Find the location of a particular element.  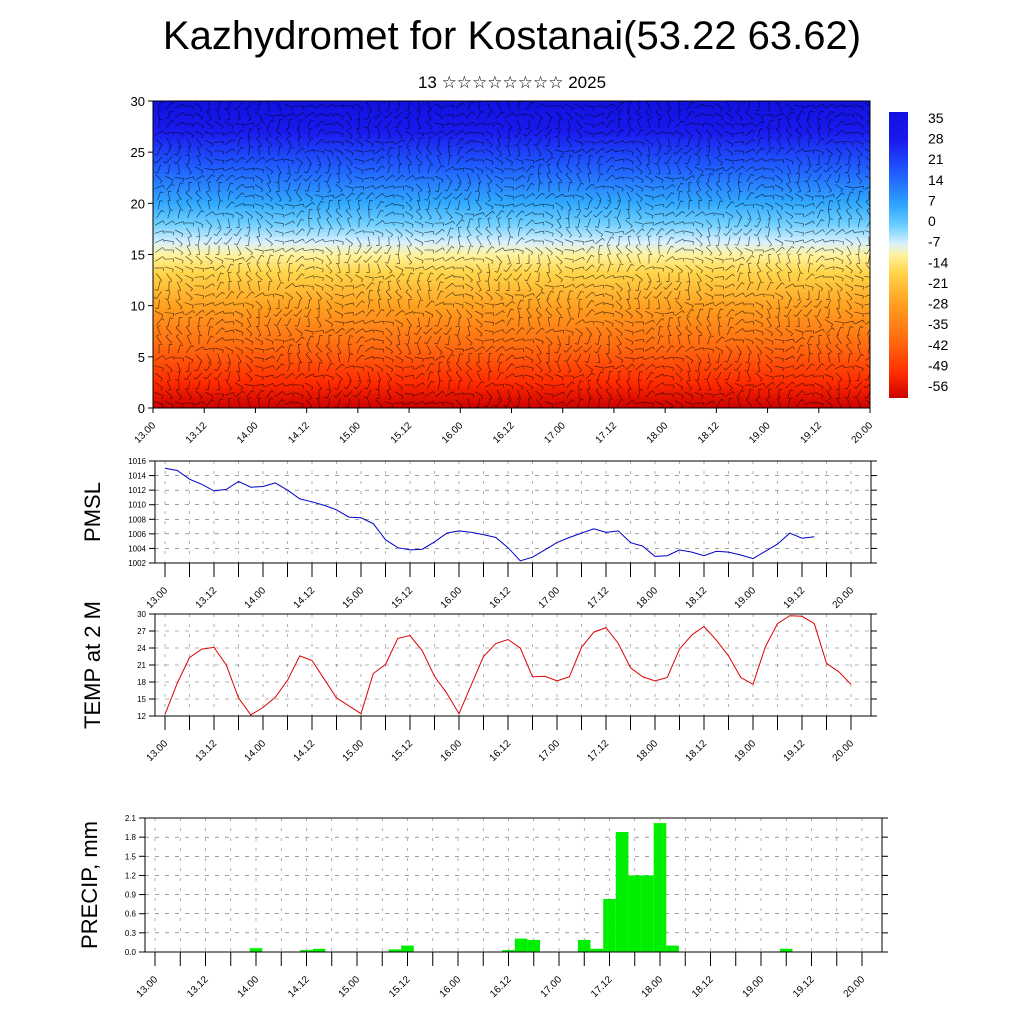

y-tick-label: 2.1 is located at coordinates (131, 818).